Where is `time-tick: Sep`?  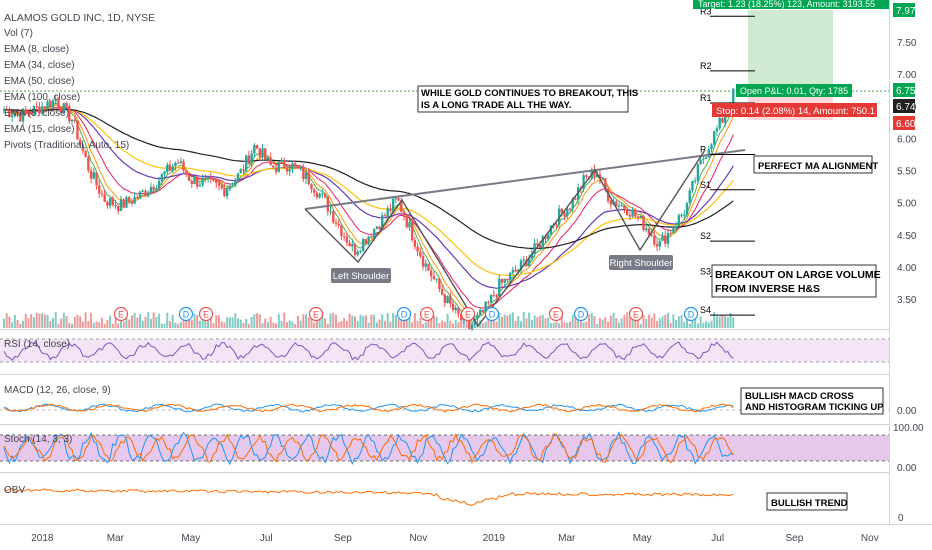
time-tick: Sep is located at coordinates (343, 538).